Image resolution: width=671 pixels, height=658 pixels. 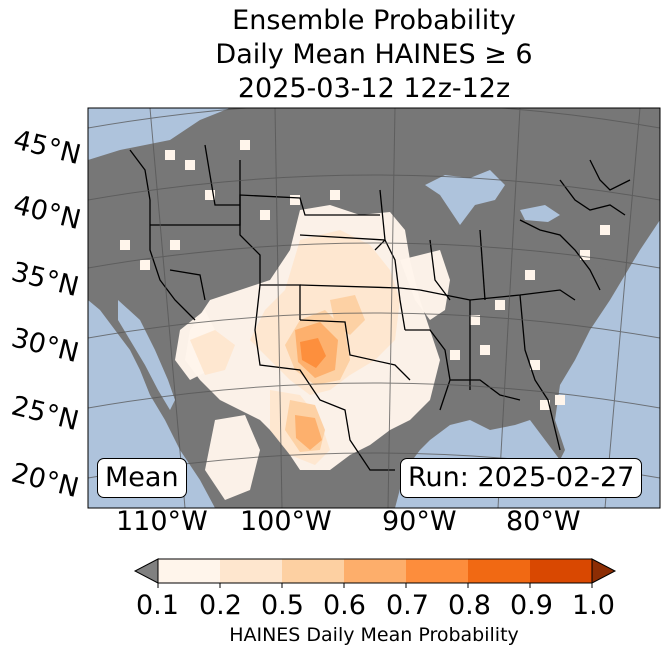 I want to click on colorbar-label: HAINES Daily Mean Probability, so click(x=374, y=635).